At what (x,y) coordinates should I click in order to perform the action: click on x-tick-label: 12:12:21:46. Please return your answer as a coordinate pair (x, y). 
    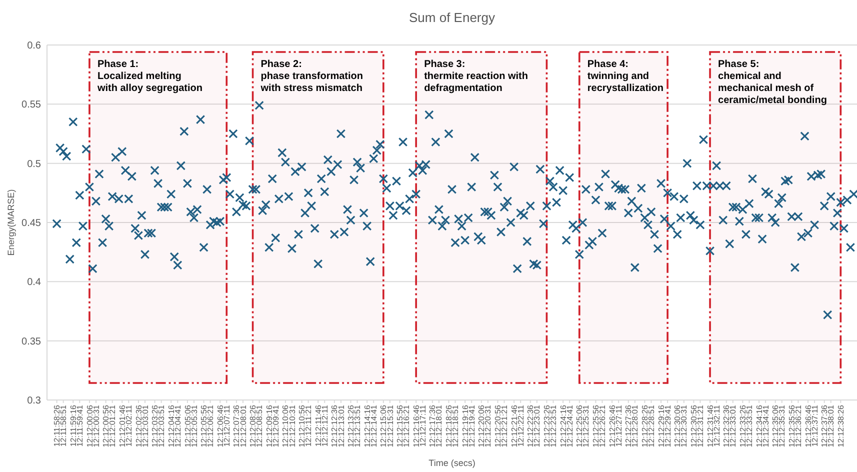
    Looking at the image, I should click on (514, 426).